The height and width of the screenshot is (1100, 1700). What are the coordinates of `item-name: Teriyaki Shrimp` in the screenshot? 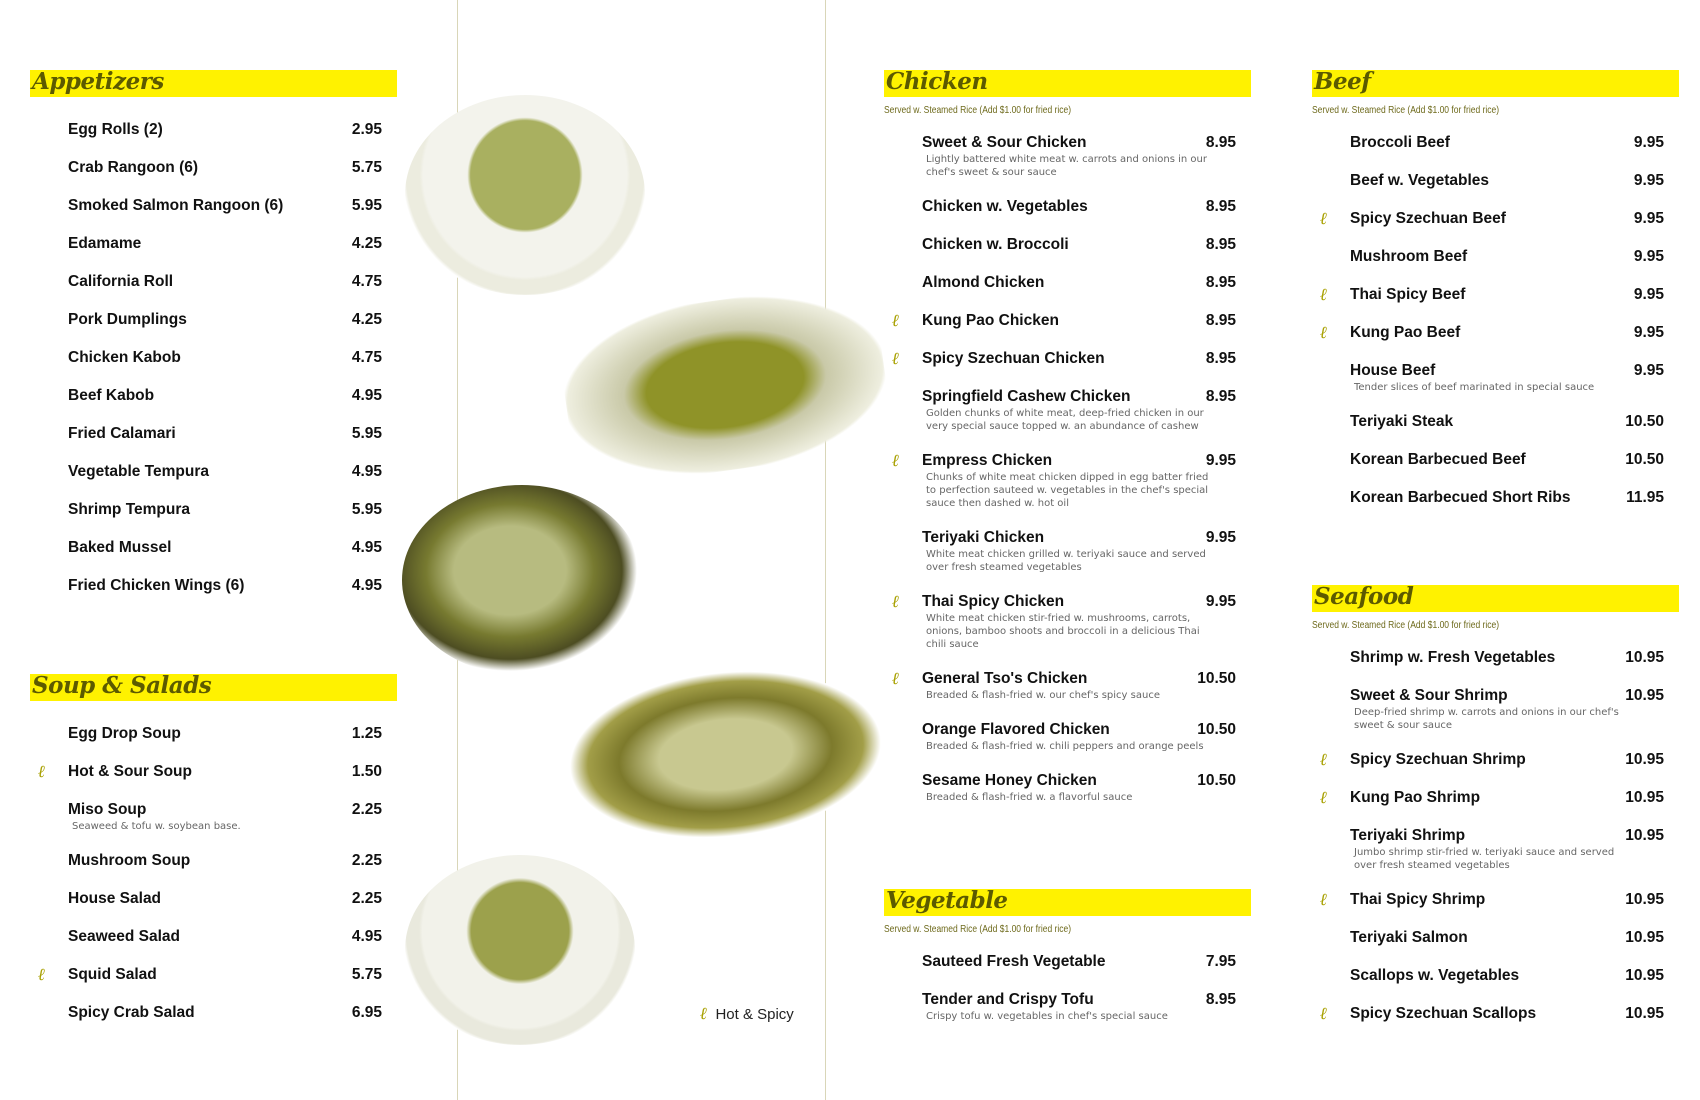 It's located at (1408, 835).